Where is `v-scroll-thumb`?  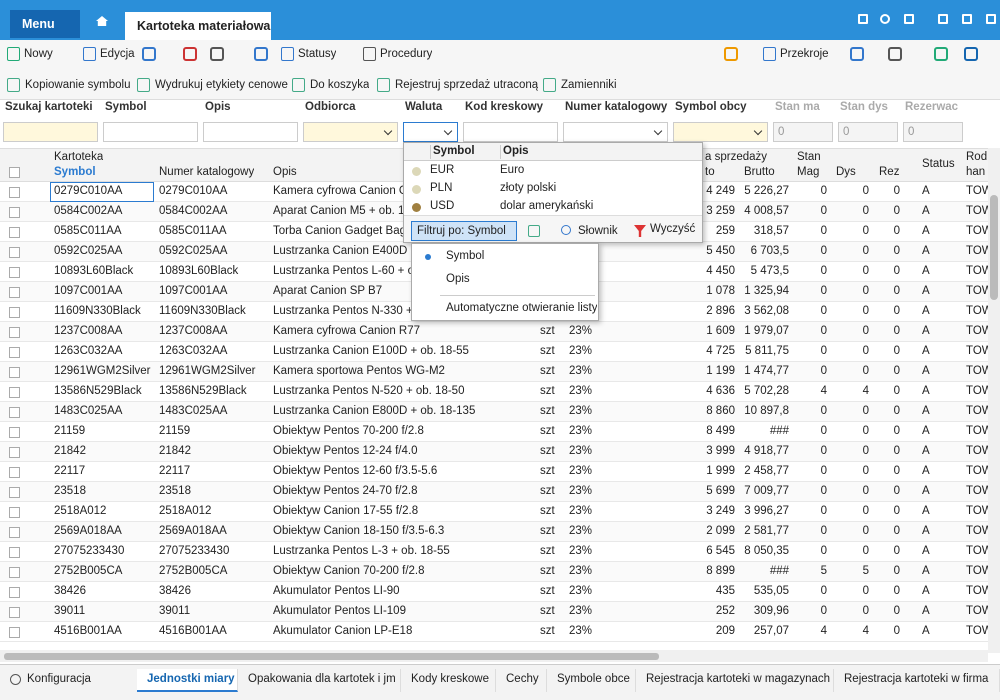 v-scroll-thumb is located at coordinates (994, 247).